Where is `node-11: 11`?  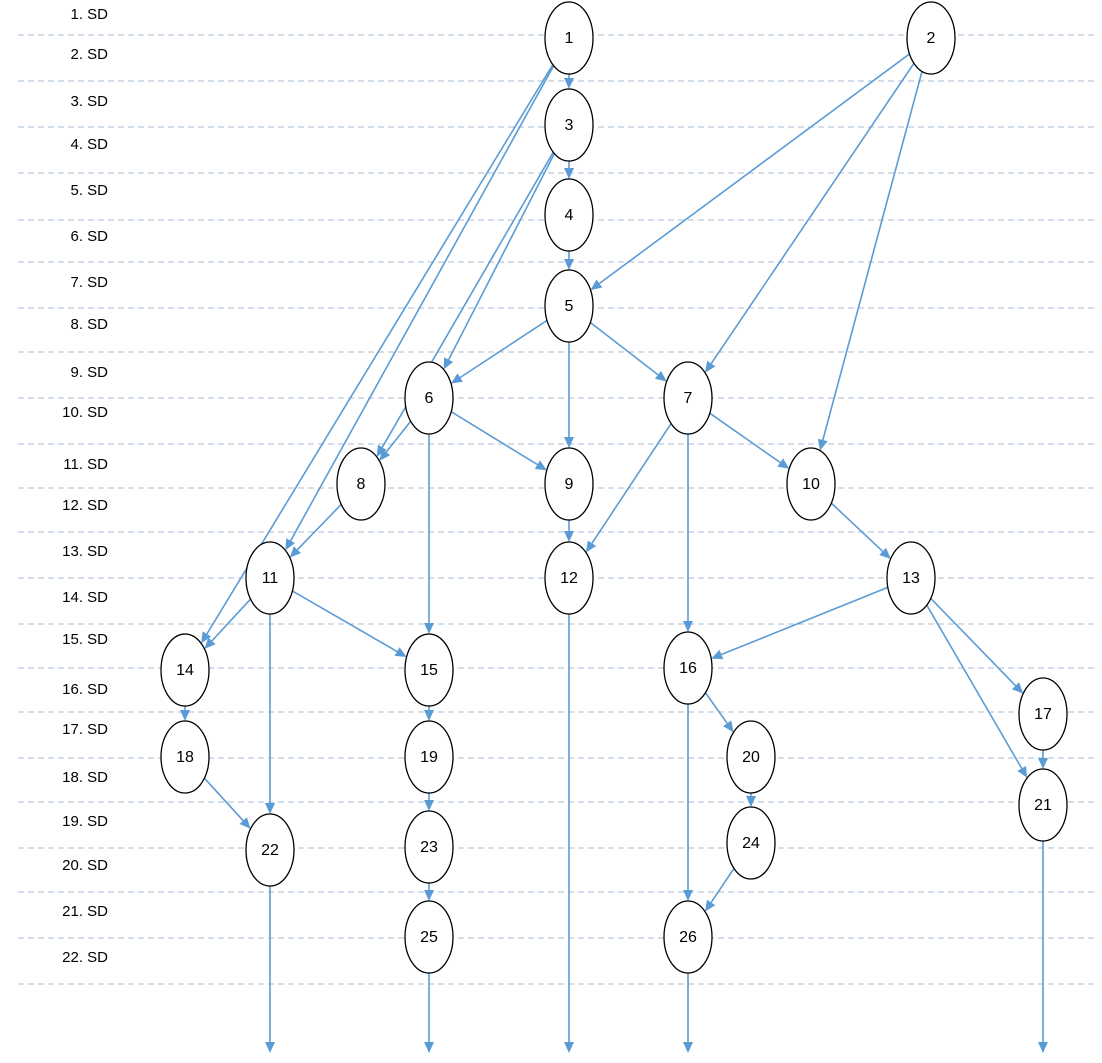 node-11: 11 is located at coordinates (270, 578).